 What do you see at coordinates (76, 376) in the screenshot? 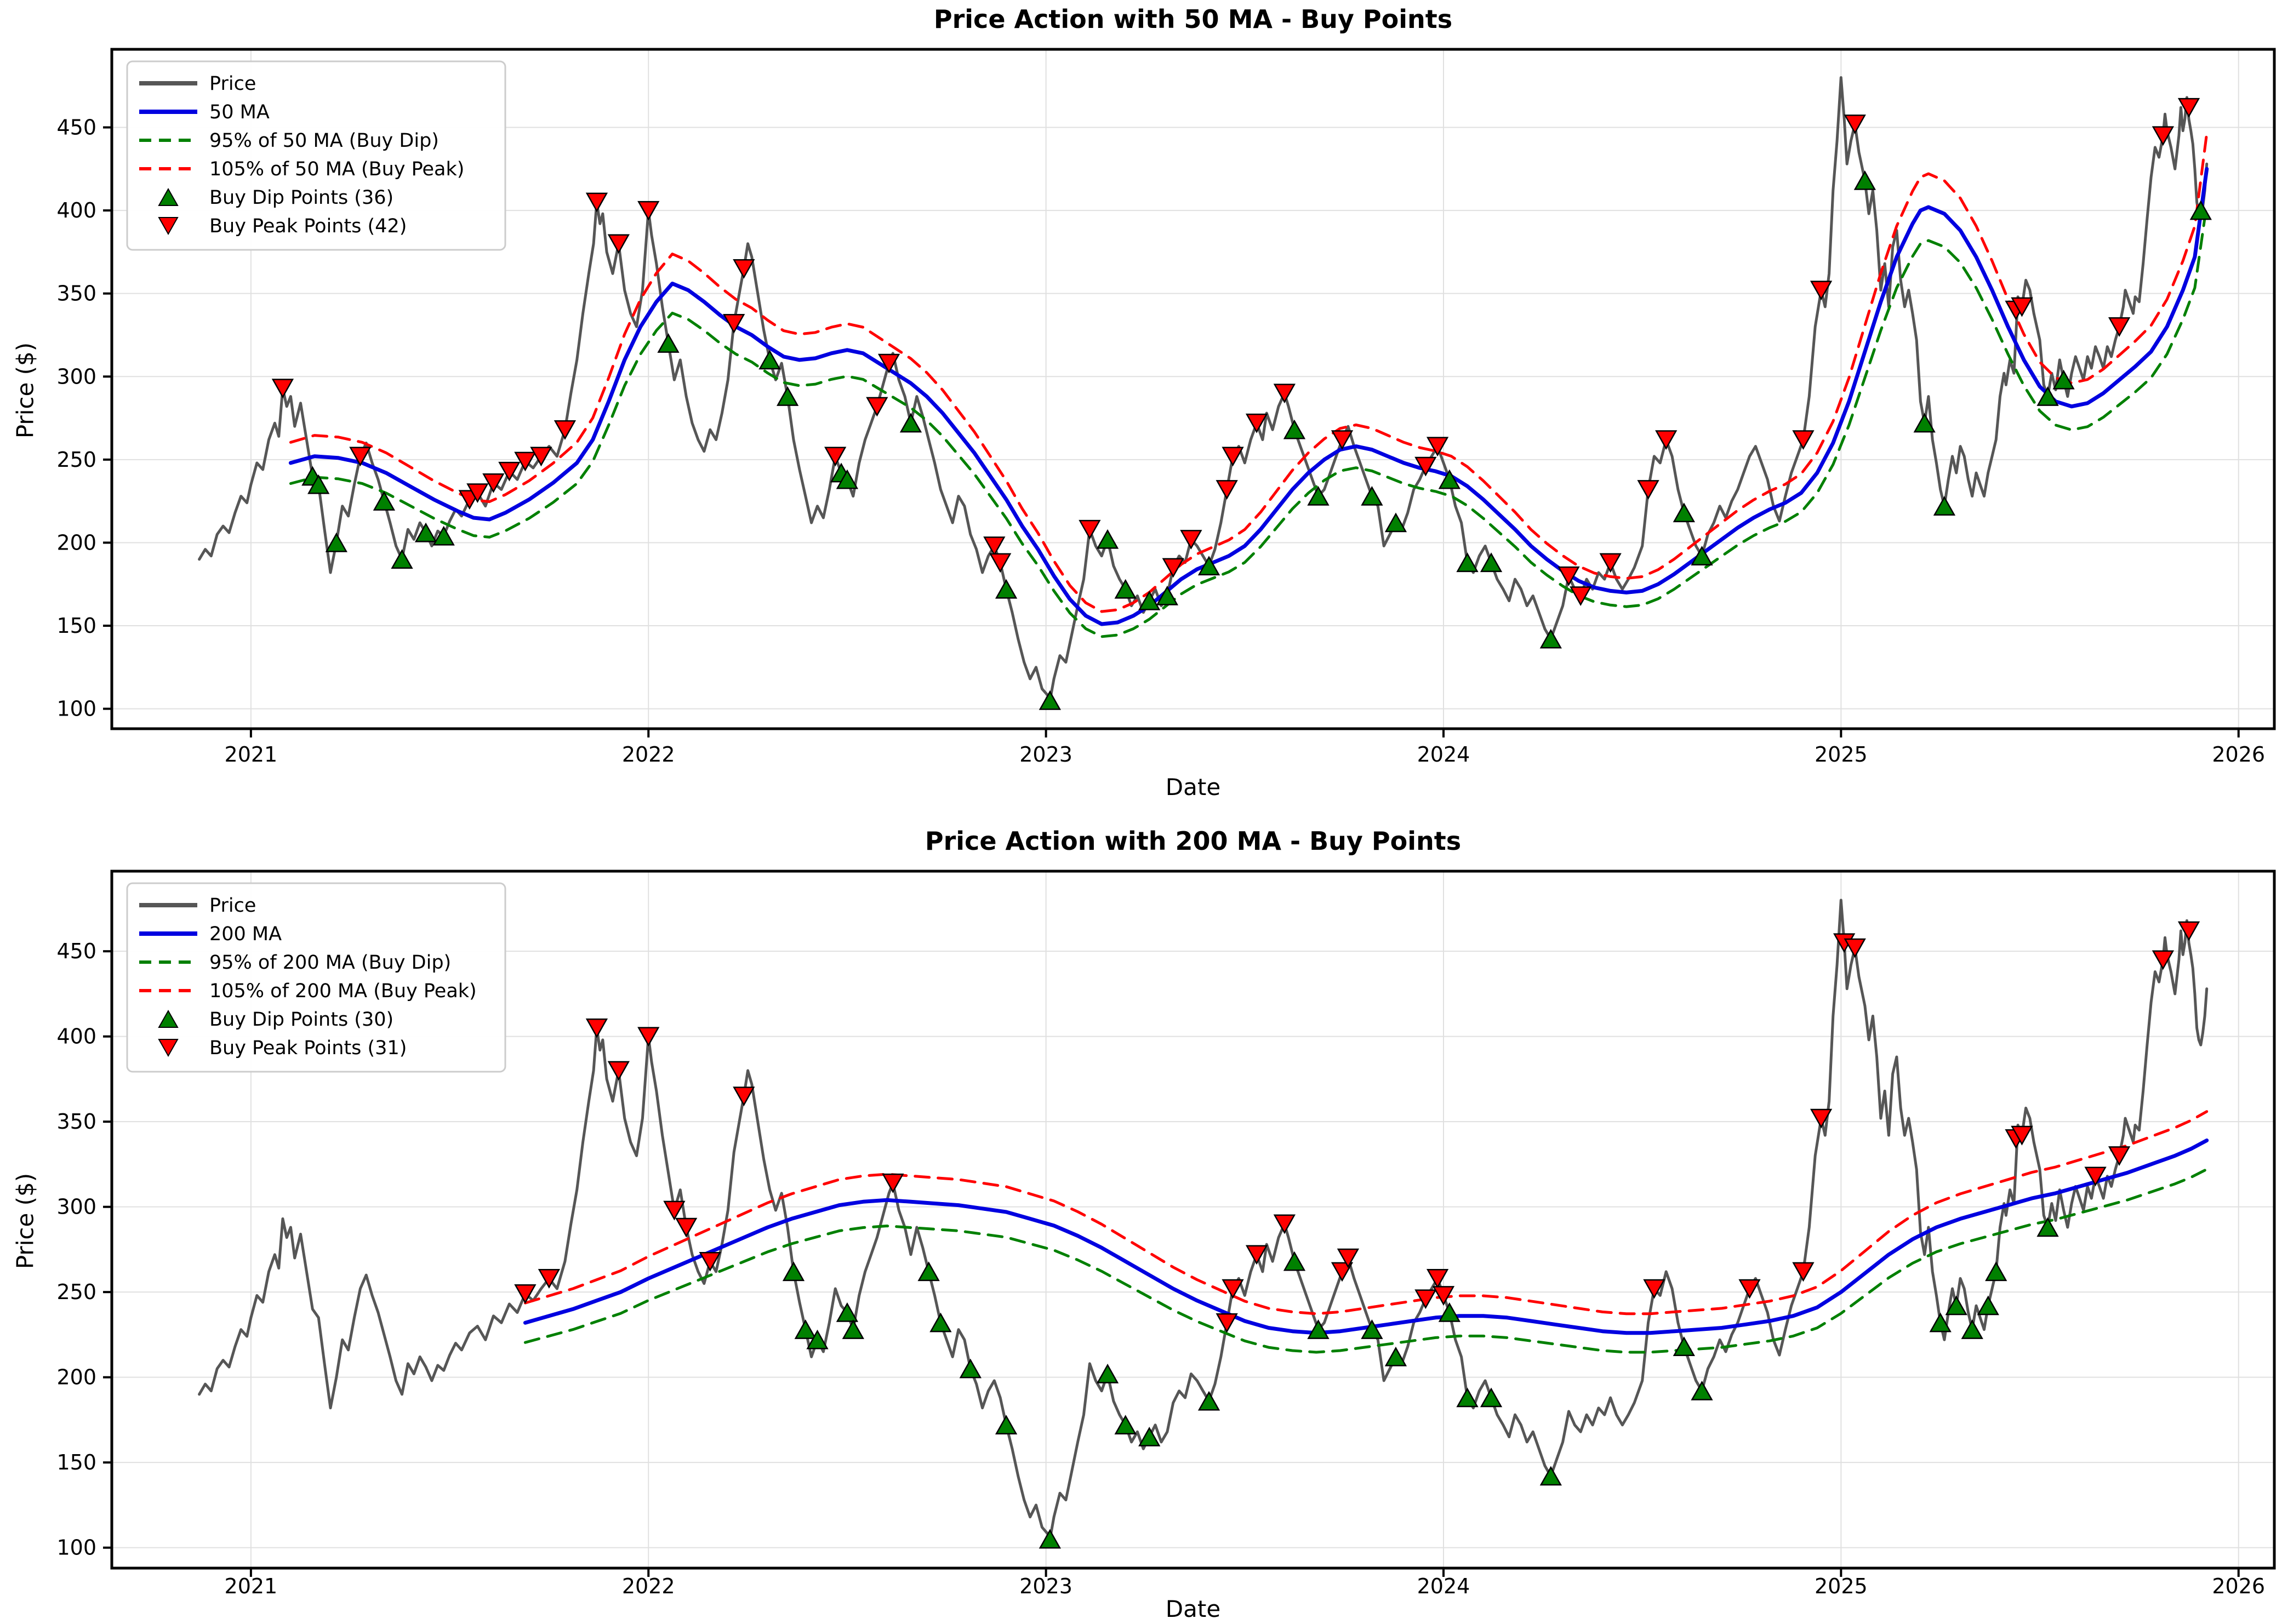
I see `y-tick-label: 300` at bounding box center [76, 376].